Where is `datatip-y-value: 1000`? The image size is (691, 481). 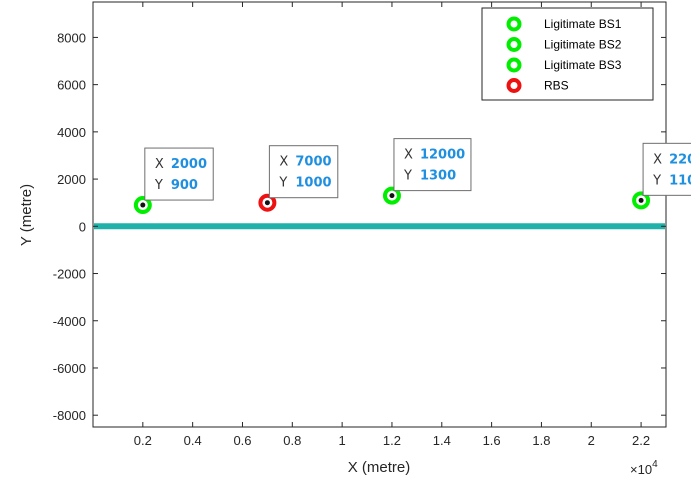 datatip-y-value: 1000 is located at coordinates (313, 183).